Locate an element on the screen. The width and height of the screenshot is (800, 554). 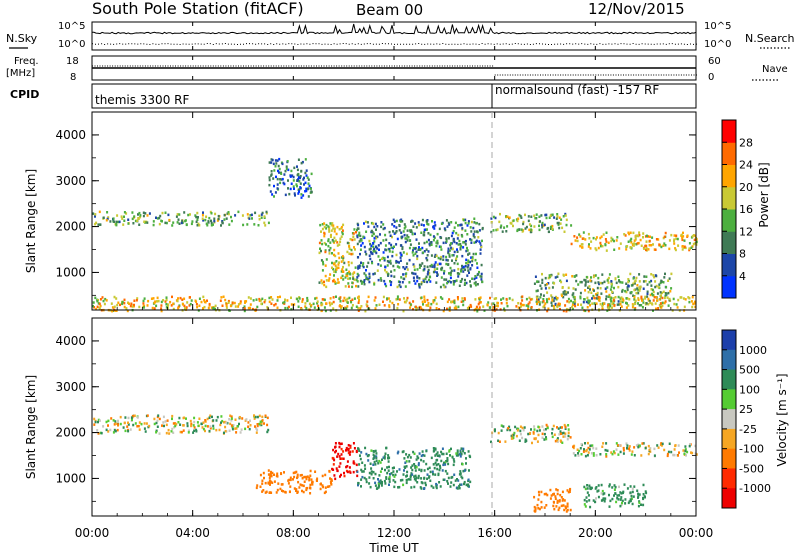
power-colorbar-swatch is located at coordinates (729, 176).